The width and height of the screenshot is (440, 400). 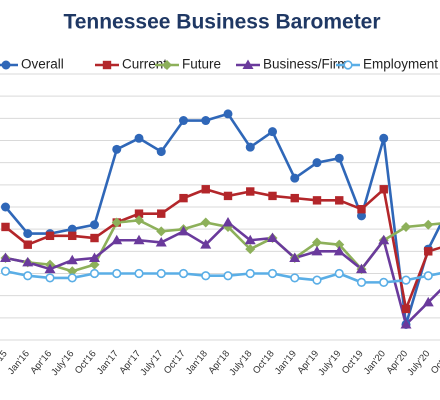 I want to click on x-tick-label: Jan'20, so click(x=375, y=362).